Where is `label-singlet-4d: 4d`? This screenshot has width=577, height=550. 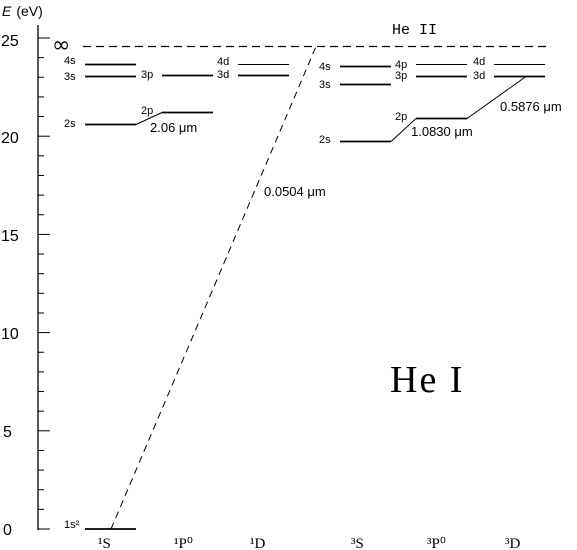
label-singlet-4d: 4d is located at coordinates (223, 62).